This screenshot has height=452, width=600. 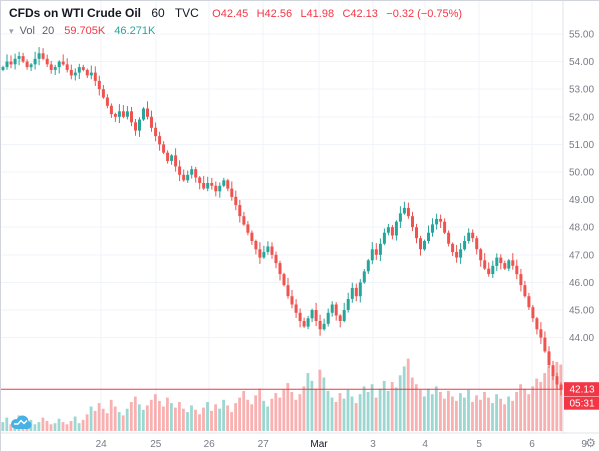 What do you see at coordinates (532, 444) in the screenshot?
I see `svg-text: 6` at bounding box center [532, 444].